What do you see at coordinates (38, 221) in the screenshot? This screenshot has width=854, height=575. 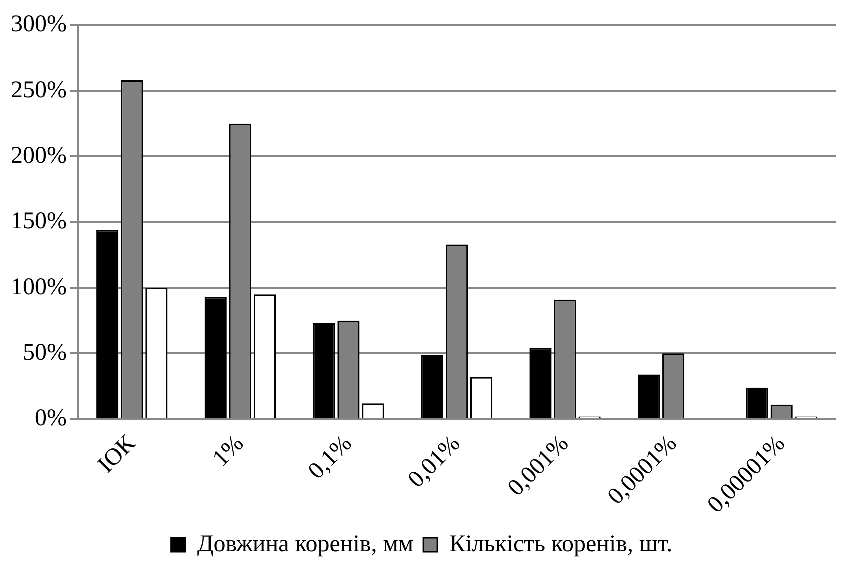 I see `y-tick-label: 150%` at bounding box center [38, 221].